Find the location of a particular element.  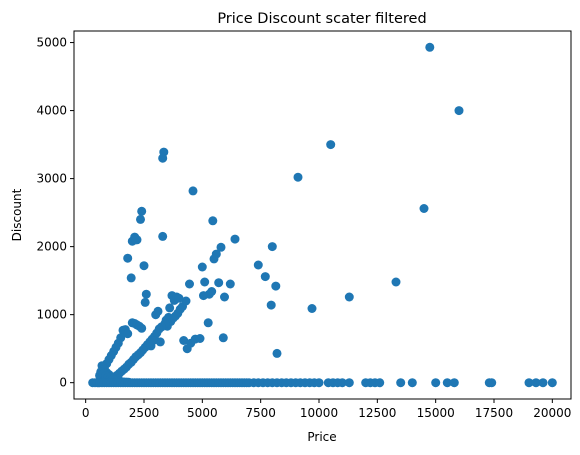

x-axis-ticks: 0 2500 5000 7500 10000 12500 15000 17500 20000 is located at coordinates (326, 409).